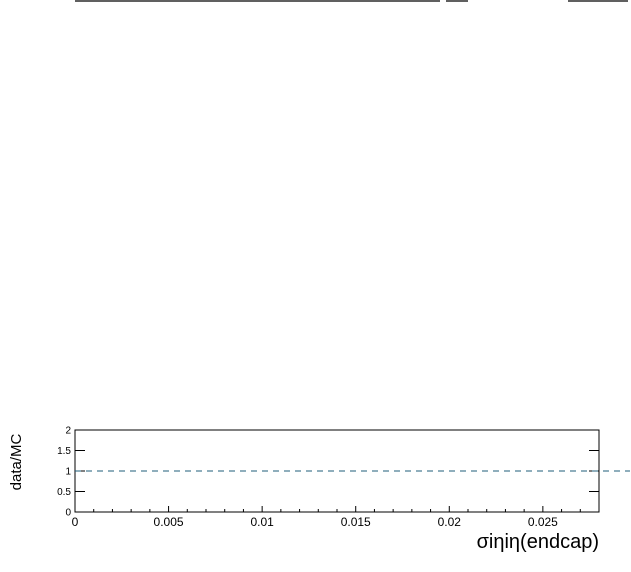 The width and height of the screenshot is (631, 572). Describe the element at coordinates (68, 513) in the screenshot. I see `y-tick-label: 0` at that location.